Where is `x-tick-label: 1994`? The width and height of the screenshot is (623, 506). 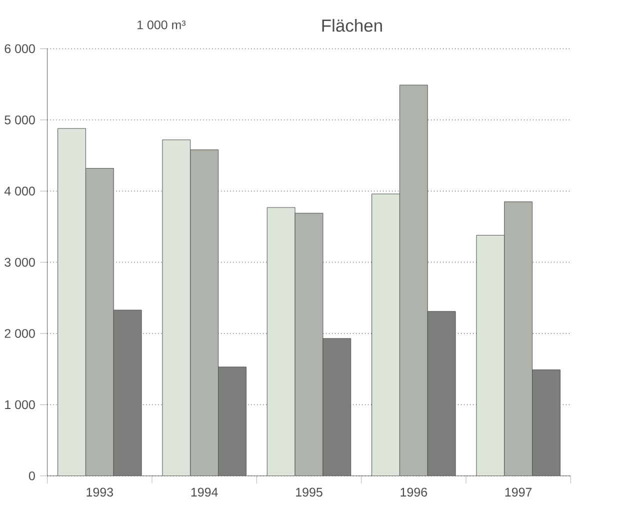
x-tick-label: 1994 is located at coordinates (204, 492).